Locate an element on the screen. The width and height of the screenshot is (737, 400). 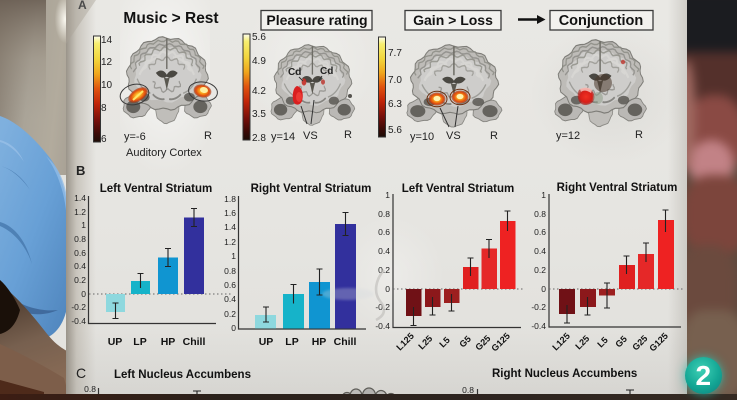
svg-text: A is located at coordinates (82, 6).